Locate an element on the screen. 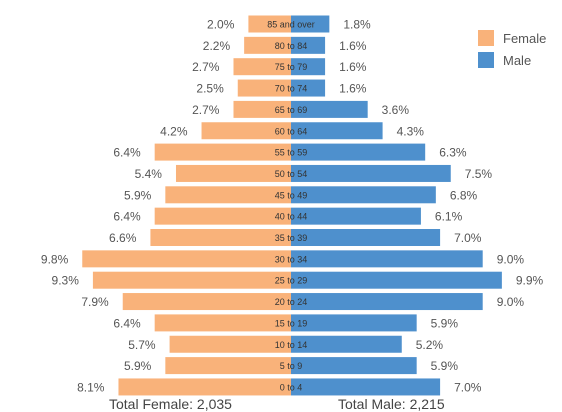 Image resolution: width=562 pixels, height=412 pixels. male-value-label: 6.1% is located at coordinates (449, 217).